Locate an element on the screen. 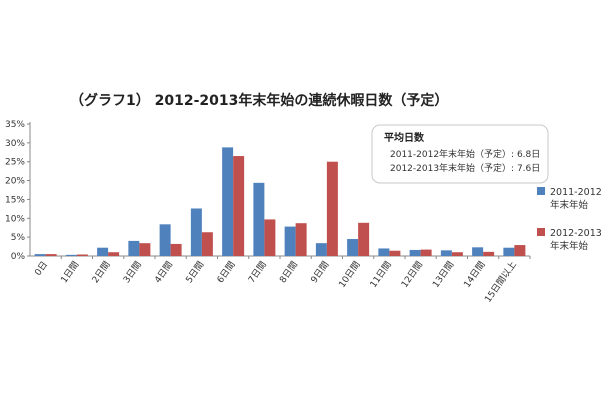 This screenshot has height=400, width=610. x-tick-label: 14日間 is located at coordinates (475, 274).